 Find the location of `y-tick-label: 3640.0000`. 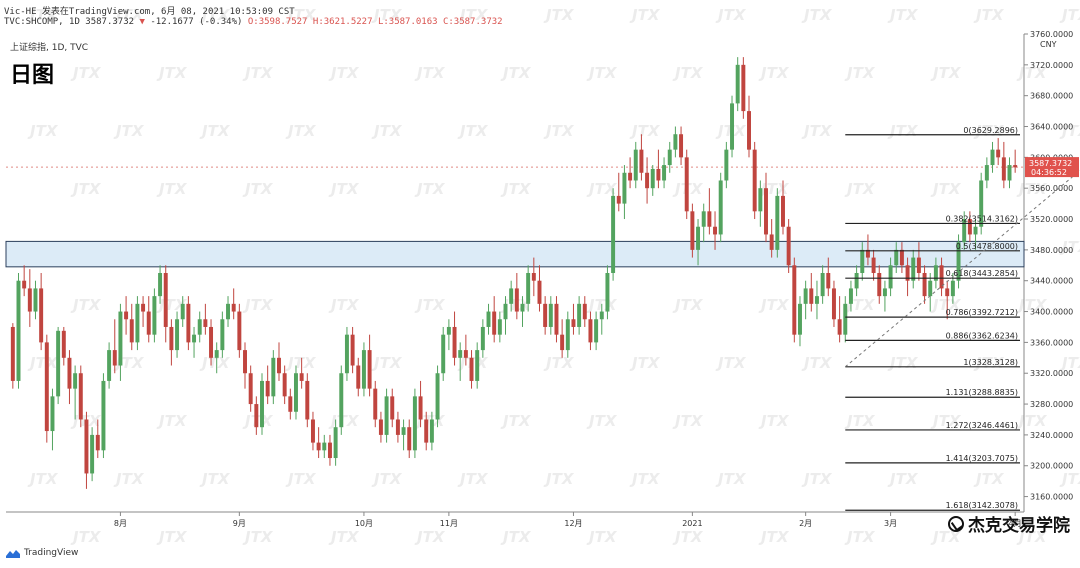

y-tick-label: 3640.0000 is located at coordinates (1051, 127).